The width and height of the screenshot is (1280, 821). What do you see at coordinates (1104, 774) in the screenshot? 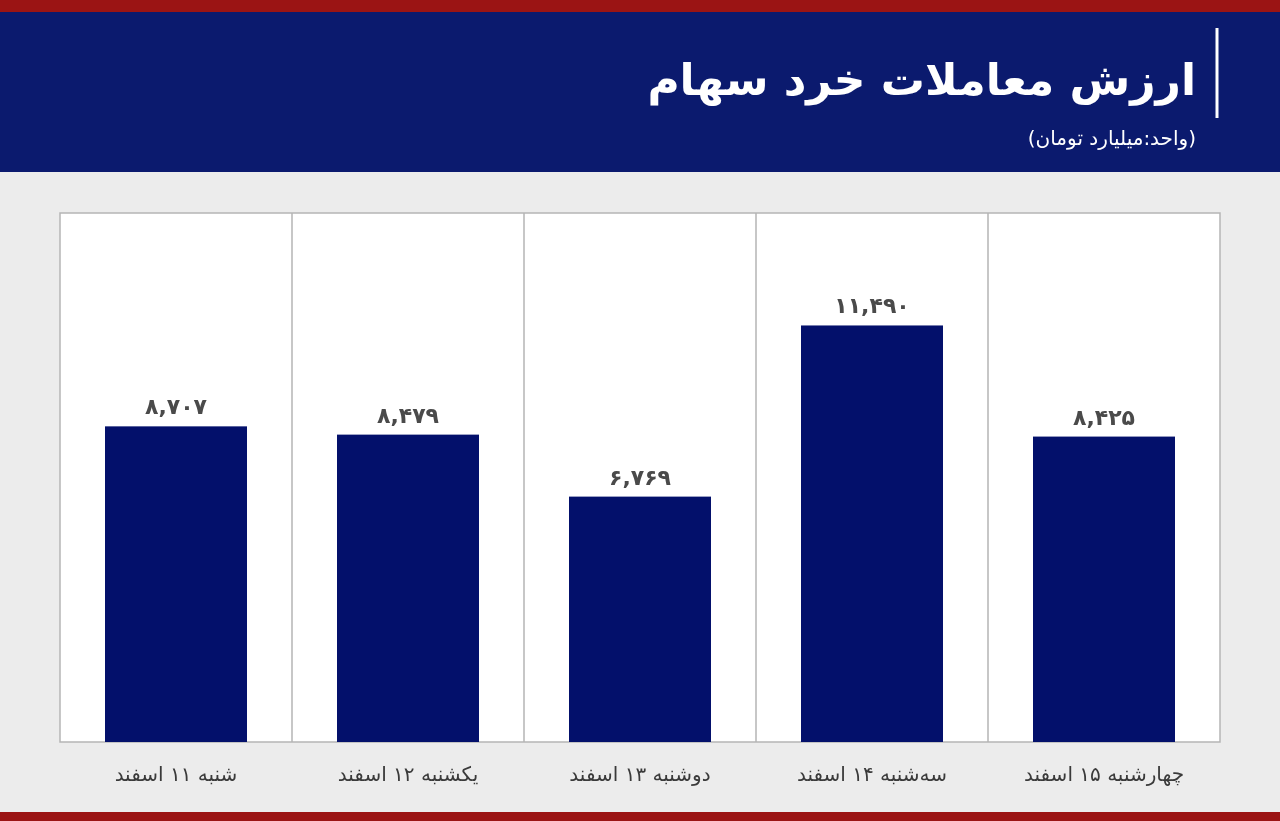
I see `x-tick-label: چهارشنبه ۱۵ اسفند` at bounding box center [1104, 774].